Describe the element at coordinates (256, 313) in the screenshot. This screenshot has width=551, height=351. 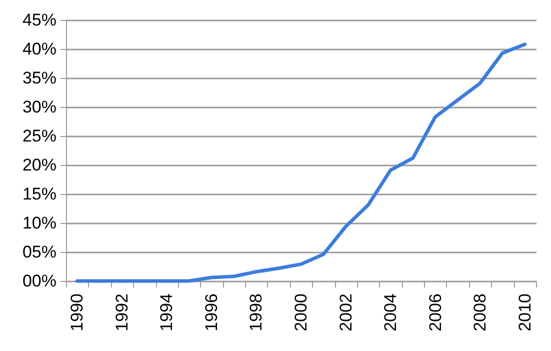
I see `x-tick-label: 1998` at that location.